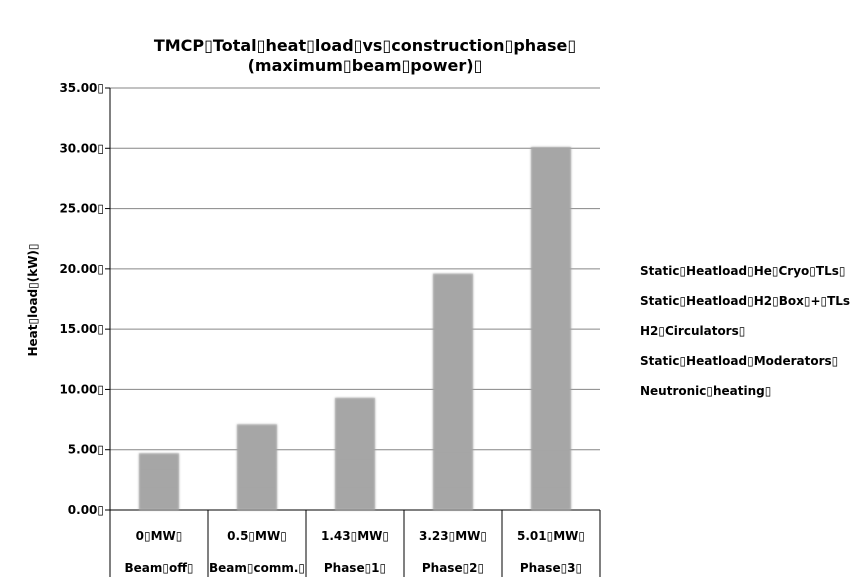 The width and height of the screenshot is (851, 577). What do you see at coordinates (81, 269) in the screenshot?
I see `y-tick-label: 20.00▯` at bounding box center [81, 269].